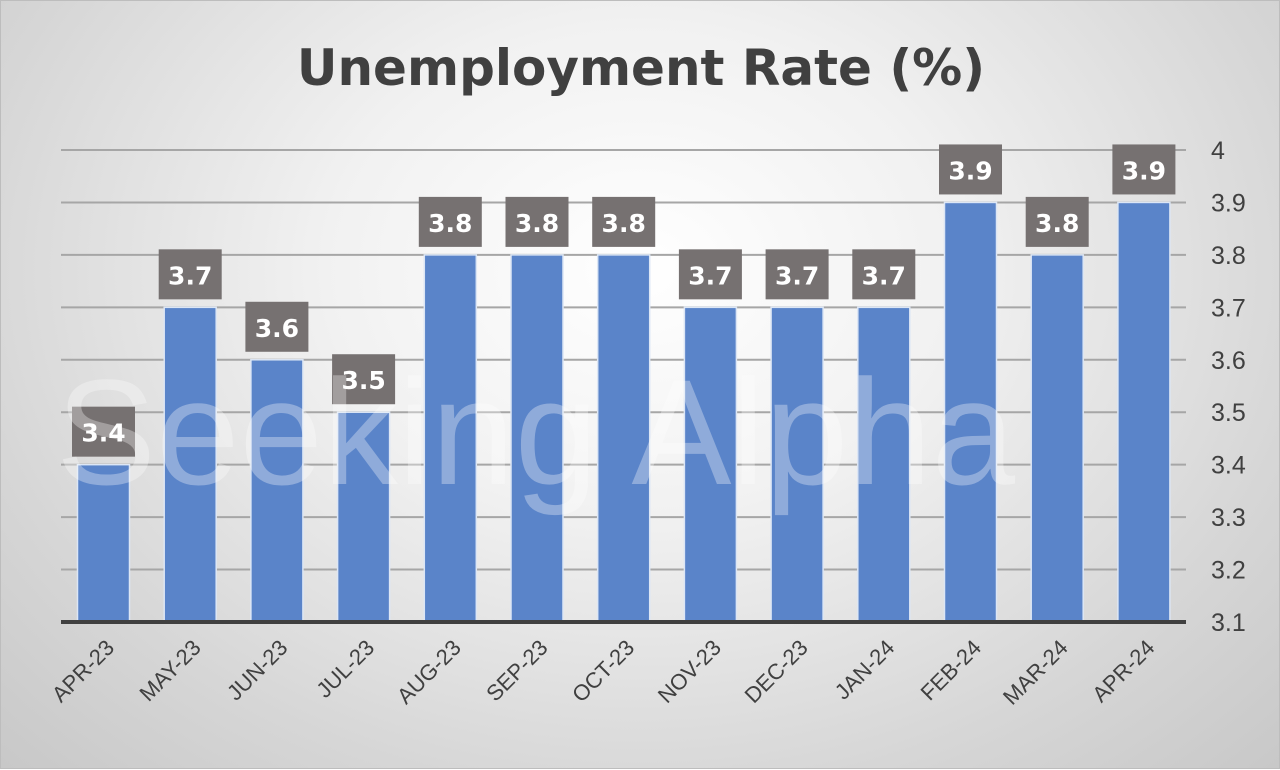 Image resolution: width=1280 pixels, height=770 pixels. Describe the element at coordinates (1228, 256) in the screenshot. I see `y-tick-label: 3.8` at that location.